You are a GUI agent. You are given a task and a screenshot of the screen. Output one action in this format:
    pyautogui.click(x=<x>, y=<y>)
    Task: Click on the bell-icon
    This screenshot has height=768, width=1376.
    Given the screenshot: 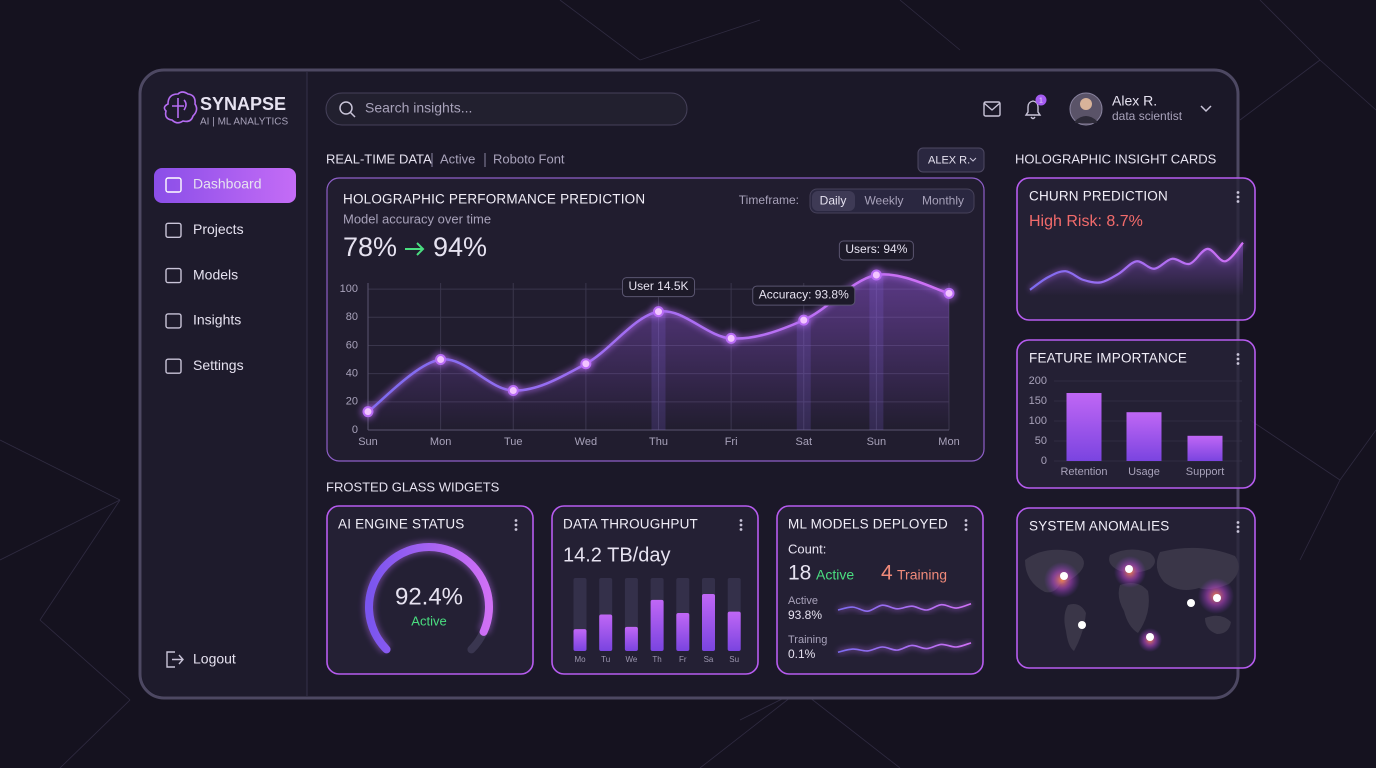 What is the action you would take?
    pyautogui.click(x=1033, y=110)
    